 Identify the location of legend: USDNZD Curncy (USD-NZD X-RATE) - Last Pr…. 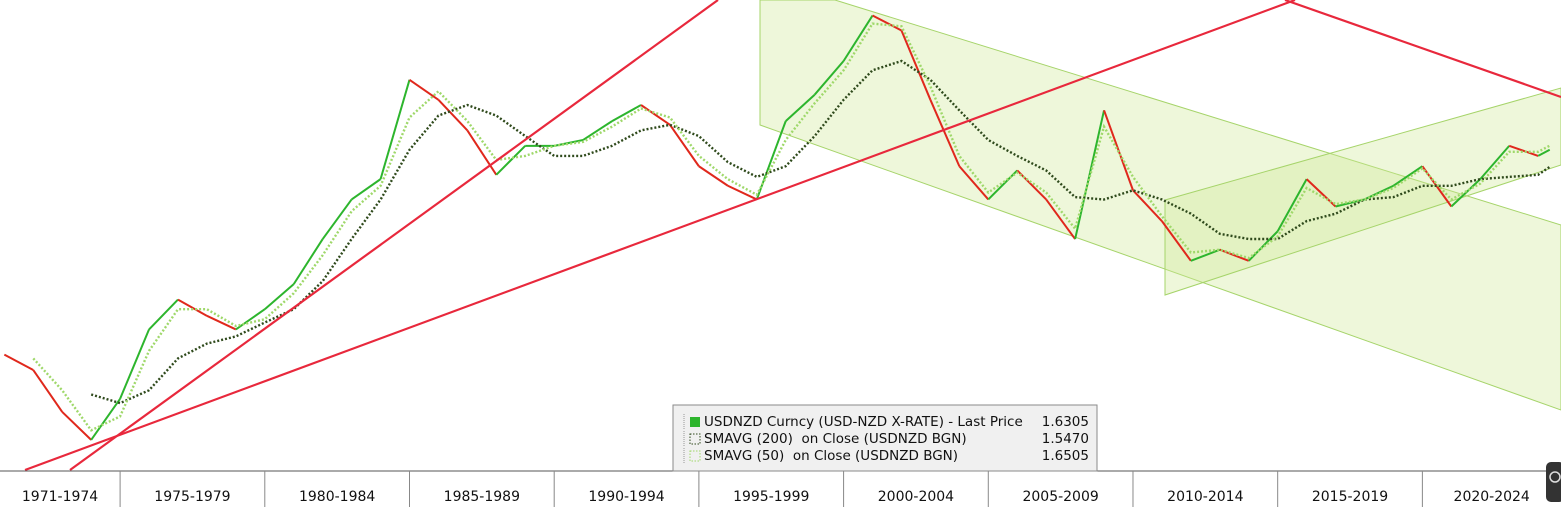
(885, 438).